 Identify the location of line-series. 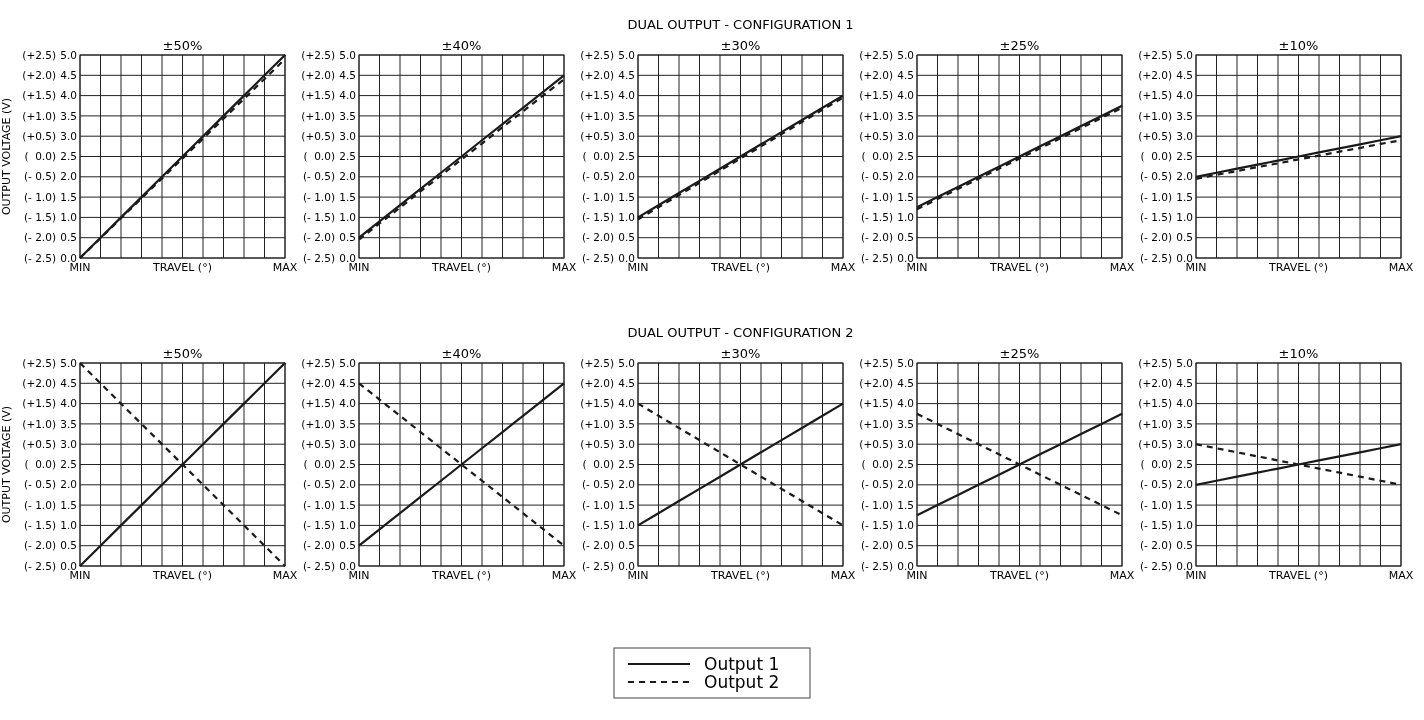
(182, 464).